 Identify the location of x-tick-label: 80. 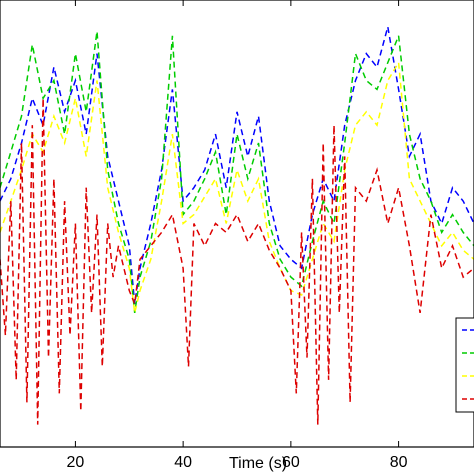
(399, 462).